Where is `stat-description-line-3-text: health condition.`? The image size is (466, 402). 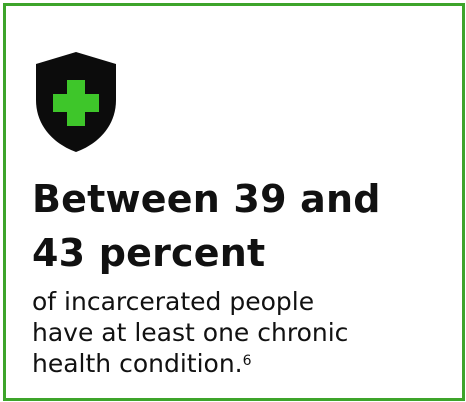
stat-description-line-3-text: health condition. is located at coordinates (137, 363).